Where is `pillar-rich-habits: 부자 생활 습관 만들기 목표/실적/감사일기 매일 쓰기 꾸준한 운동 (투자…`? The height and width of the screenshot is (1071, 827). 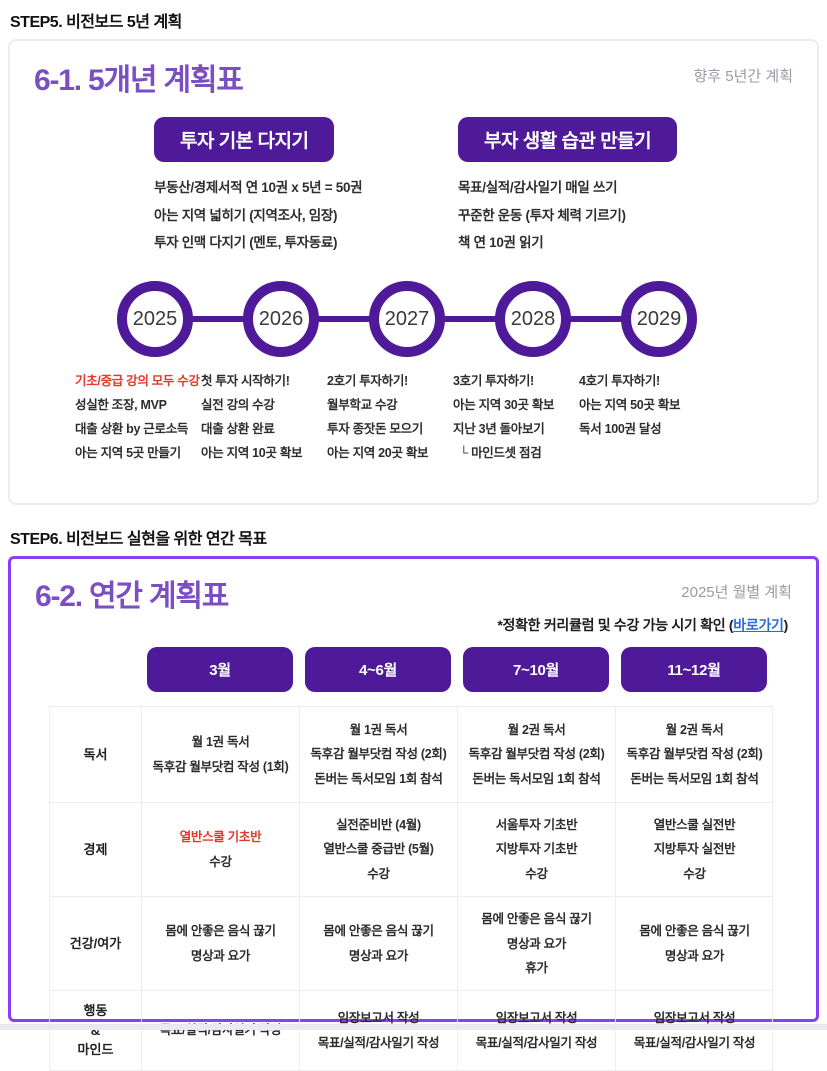
pillar-rich-habits: 부자 생활 습관 만들기 목표/실적/감사일기 매일 쓰기 꾸준한 운동 (투자… is located at coordinates (594, 187).